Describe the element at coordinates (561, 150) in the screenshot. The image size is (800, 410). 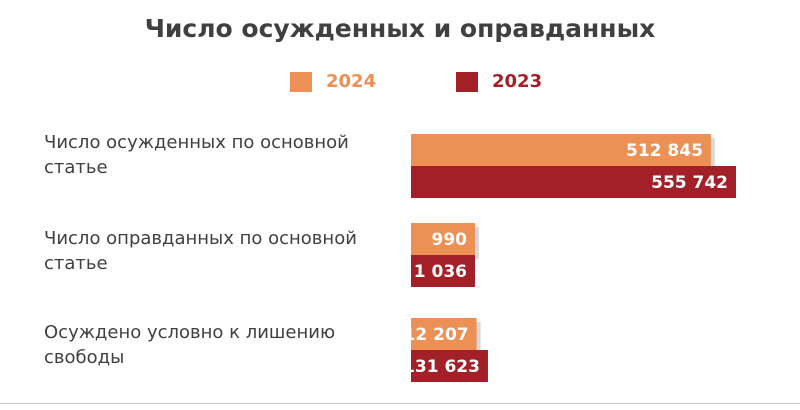
I see `bar-convicted-2024` at that location.